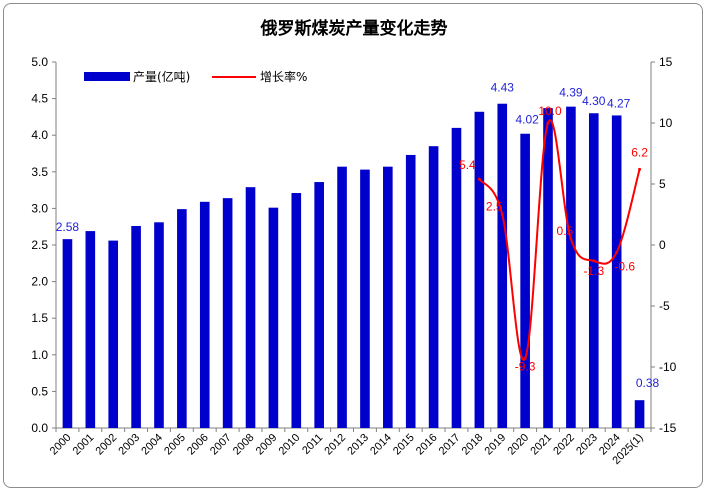 The image size is (708, 493). I want to click on line-value-label: 2.5, so click(494, 207).